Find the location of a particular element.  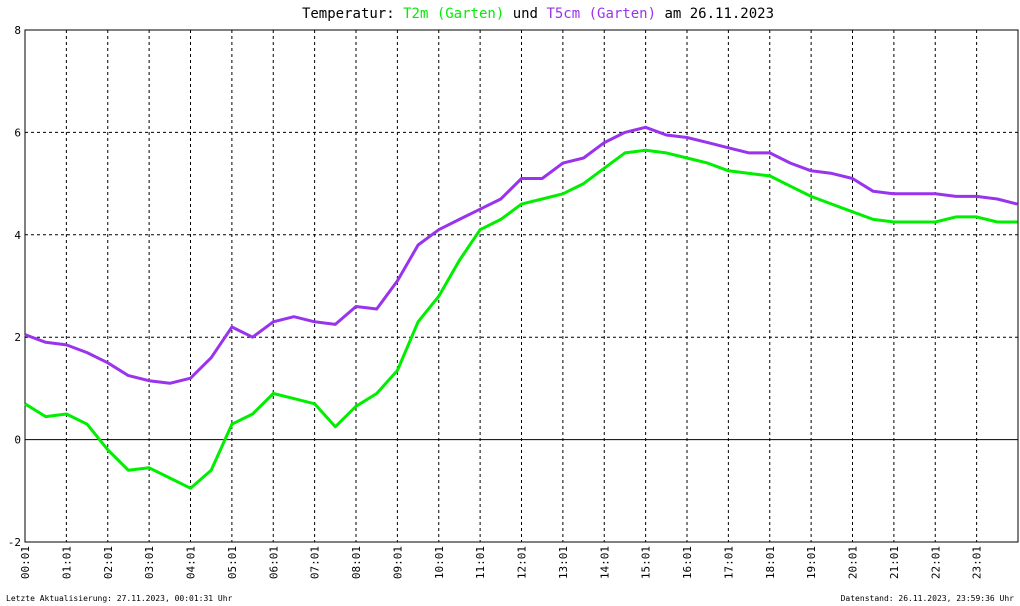

y-tick-label: -2 is located at coordinates (14, 542).